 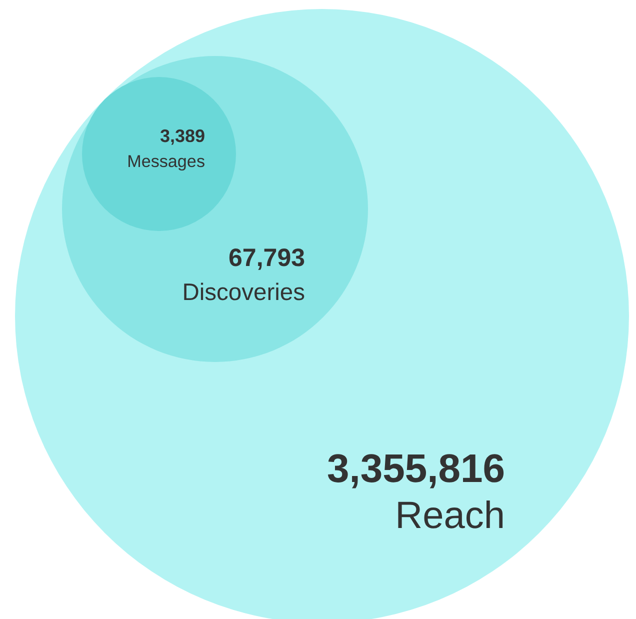 What do you see at coordinates (416, 469) in the screenshot?
I see `data-label: 3,355,816` at bounding box center [416, 469].